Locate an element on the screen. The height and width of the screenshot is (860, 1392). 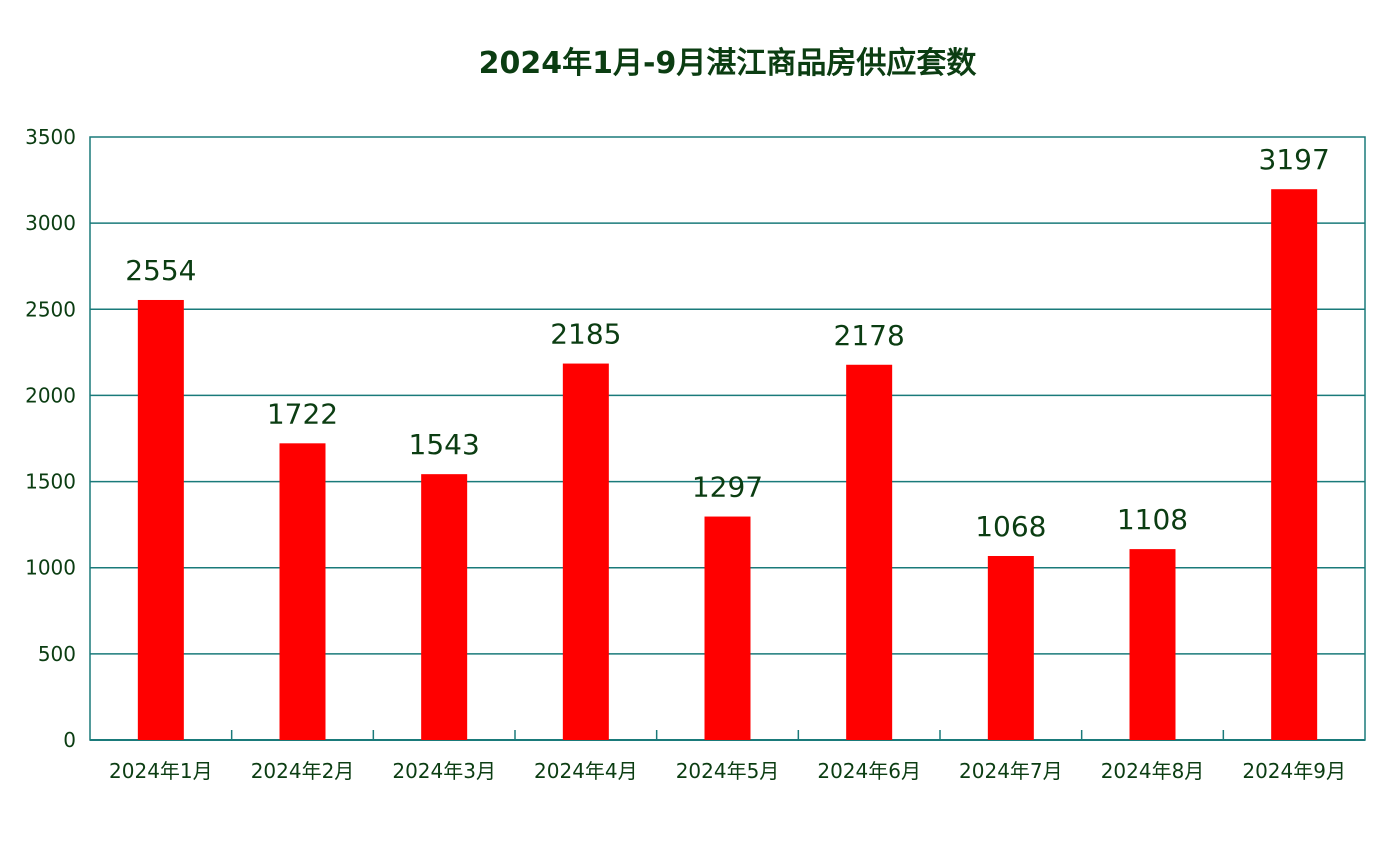
y-tick-label: 0 is located at coordinates (69, 740).